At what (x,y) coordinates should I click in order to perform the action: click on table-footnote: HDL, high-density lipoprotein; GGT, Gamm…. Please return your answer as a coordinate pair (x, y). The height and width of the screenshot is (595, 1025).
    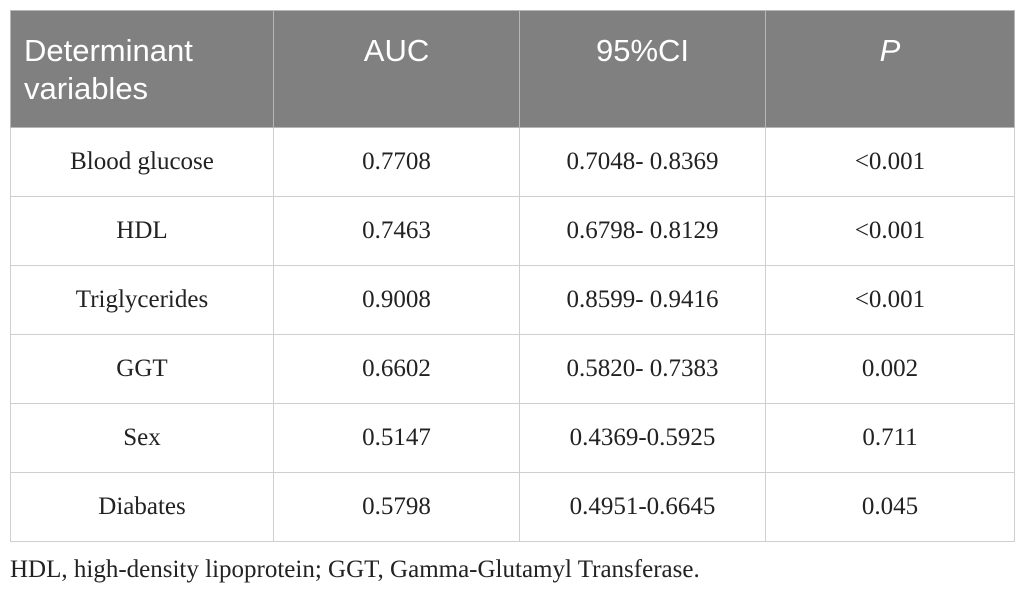
    Looking at the image, I should click on (355, 569).